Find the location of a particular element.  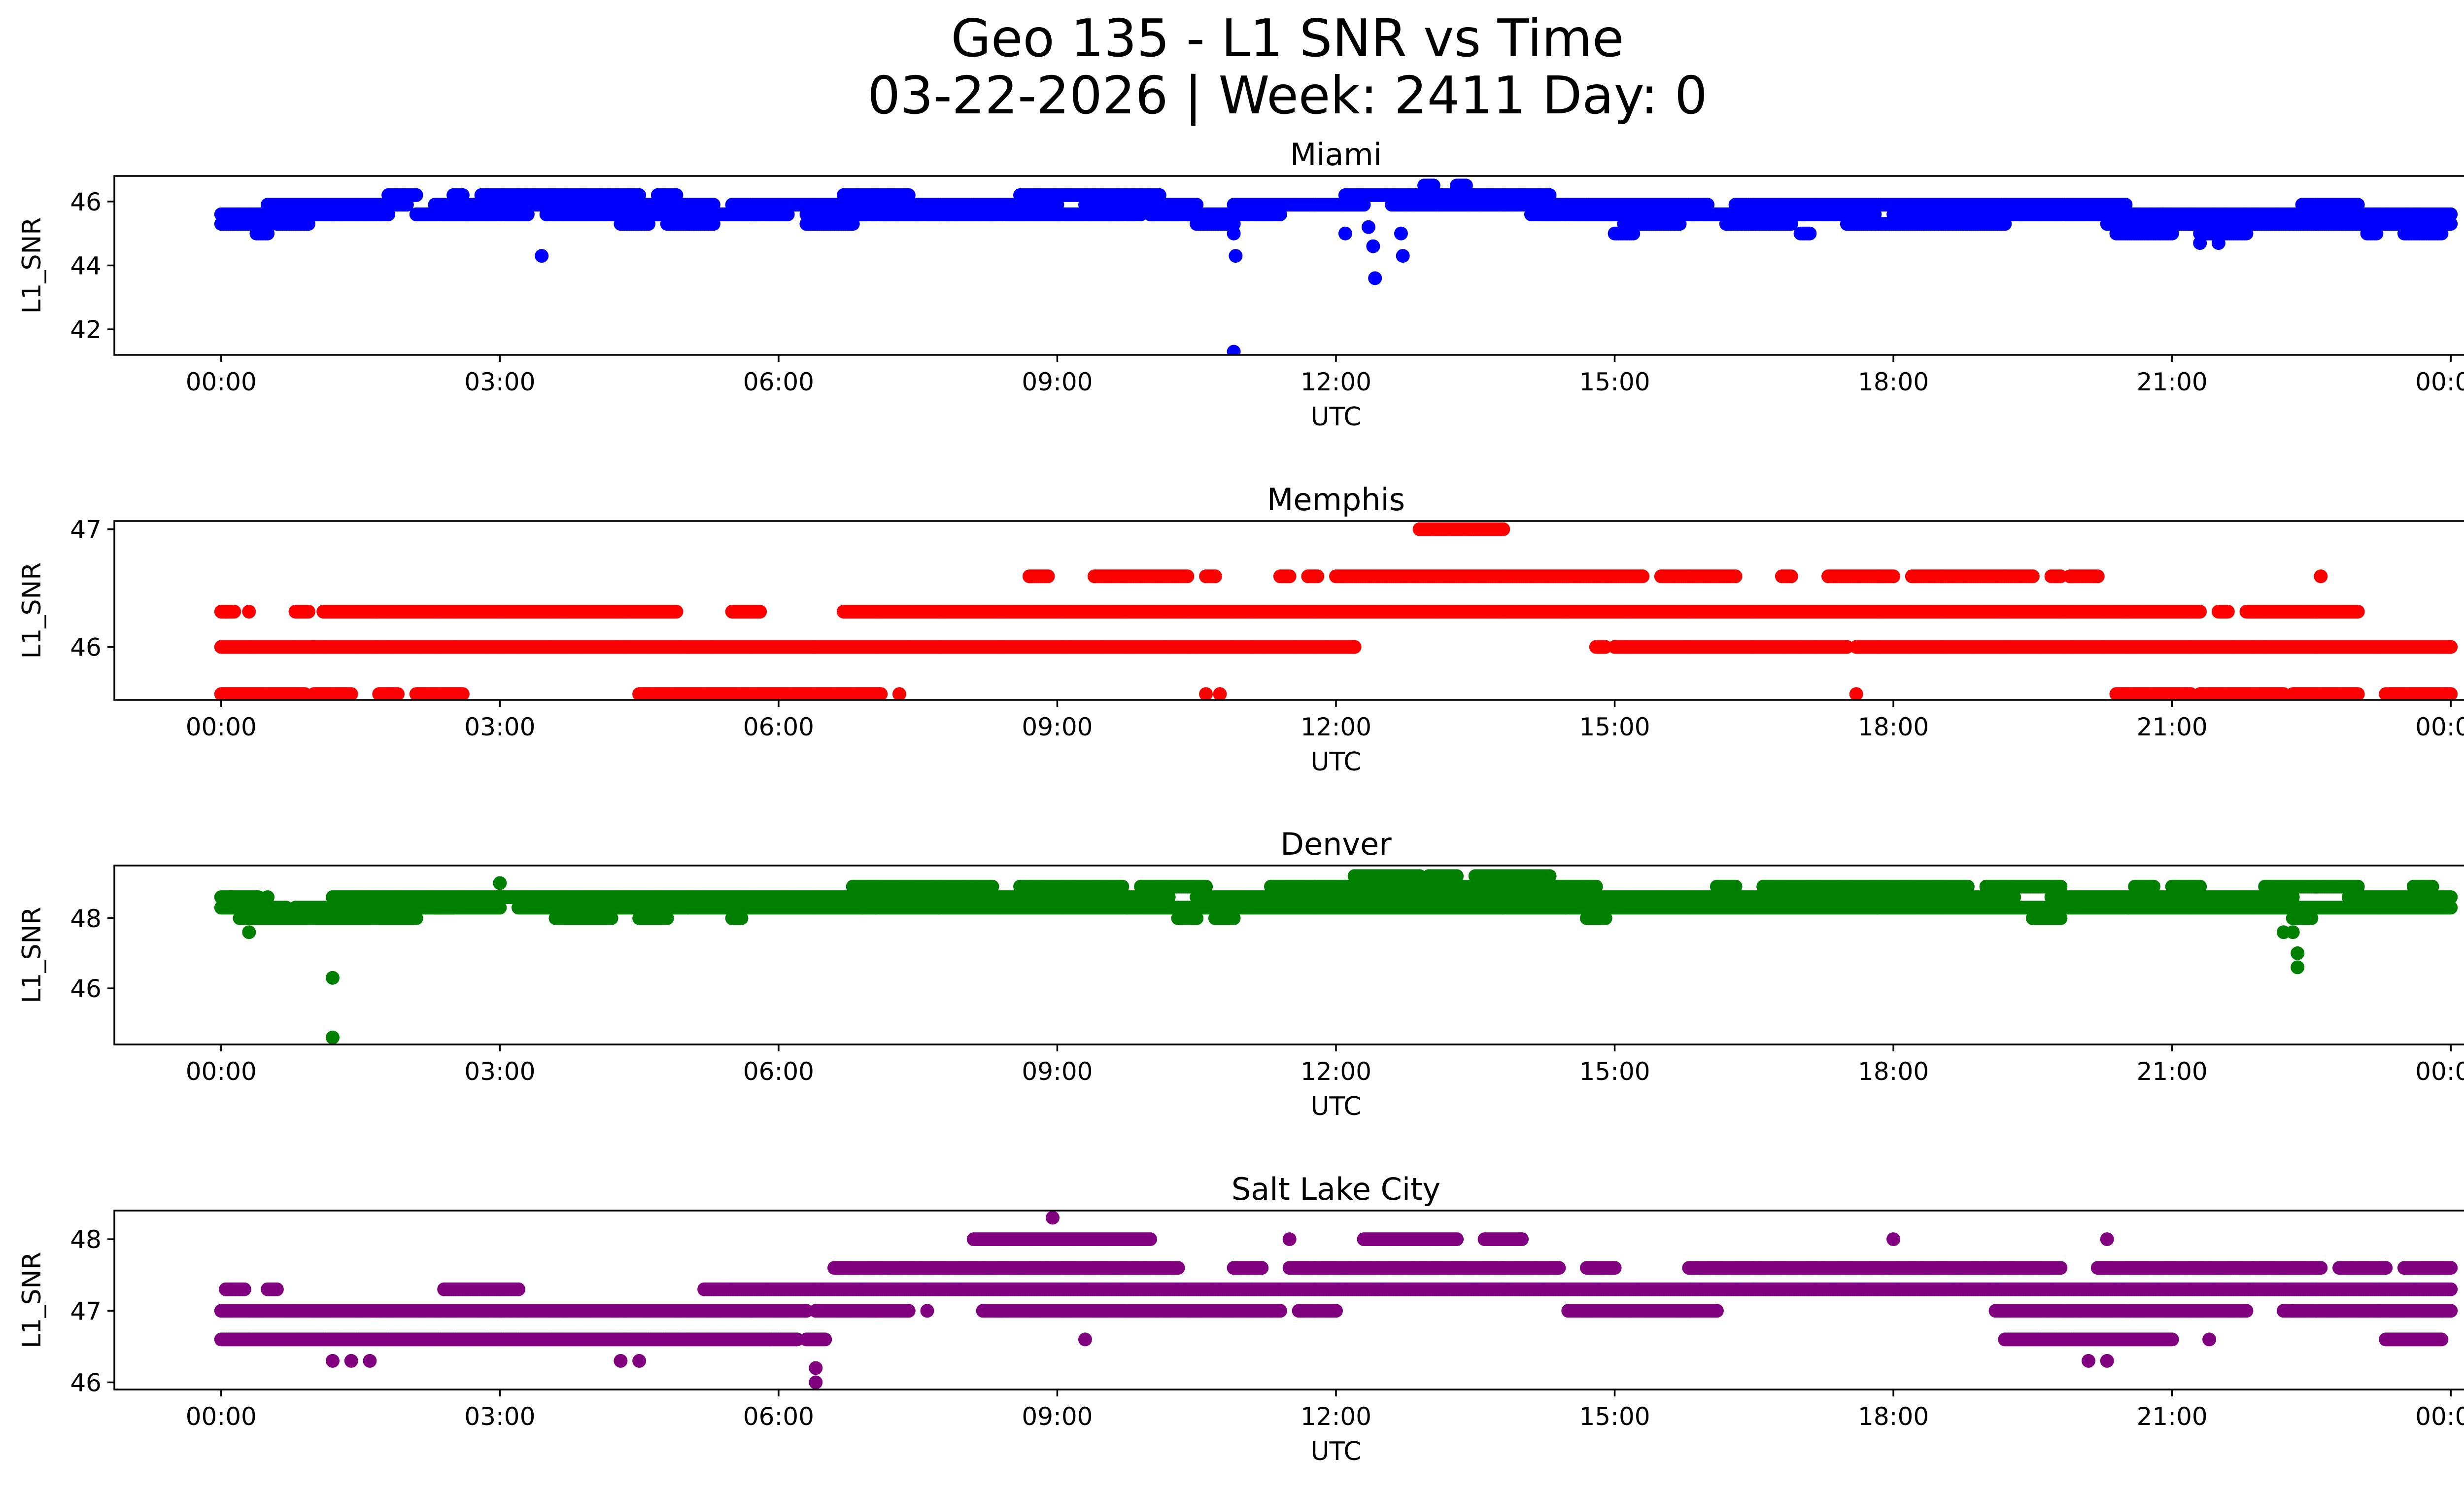

x-tick-label: 18:00 is located at coordinates (1893, 382).